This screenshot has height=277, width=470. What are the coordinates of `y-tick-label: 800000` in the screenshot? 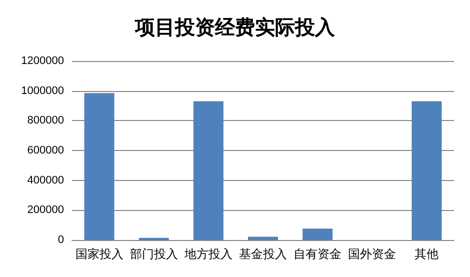 It's located at (45, 120).